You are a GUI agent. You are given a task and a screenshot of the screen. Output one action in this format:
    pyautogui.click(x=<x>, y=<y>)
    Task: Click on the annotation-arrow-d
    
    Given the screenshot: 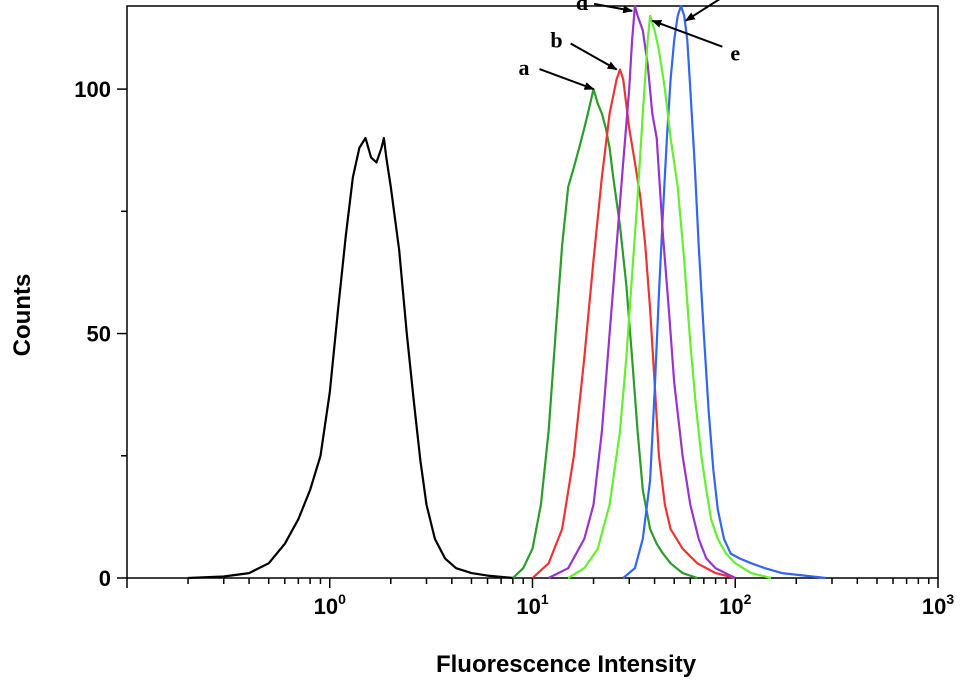 What is the action you would take?
    pyautogui.click(x=613, y=8)
    